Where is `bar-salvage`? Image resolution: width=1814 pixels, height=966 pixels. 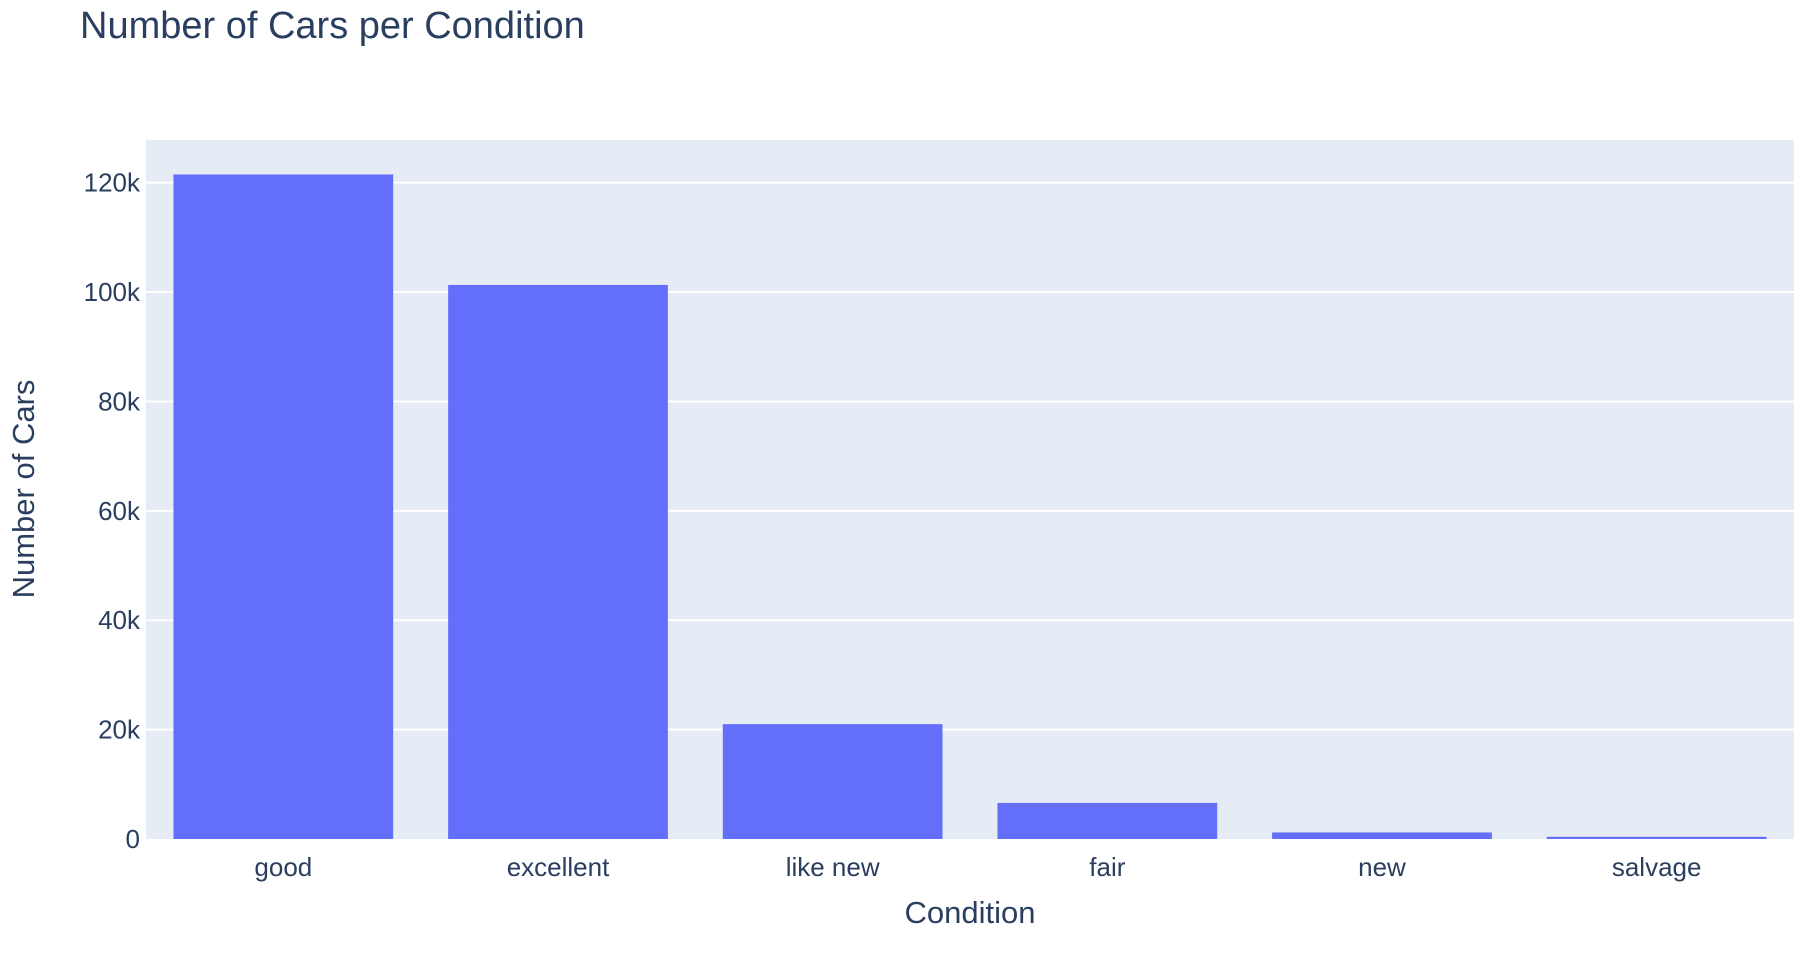
bar-salvage is located at coordinates (1656, 837).